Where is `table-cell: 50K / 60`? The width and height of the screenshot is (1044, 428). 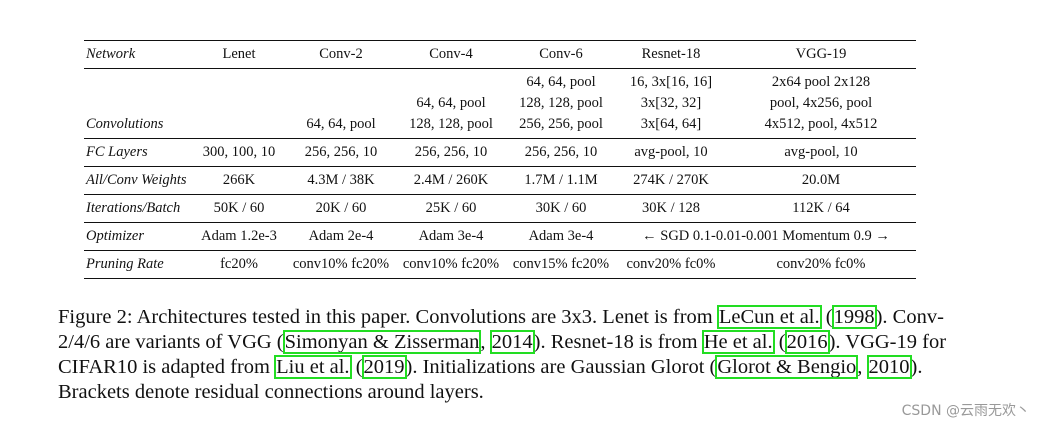
table-cell: 50K / 60 is located at coordinates (239, 208).